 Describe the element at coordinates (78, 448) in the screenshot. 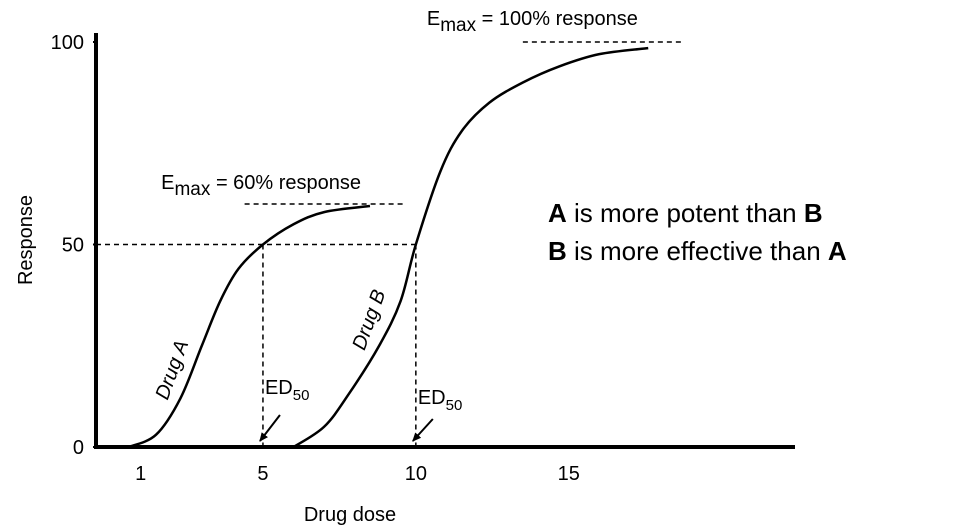

I see `y-tick-label: 0` at that location.